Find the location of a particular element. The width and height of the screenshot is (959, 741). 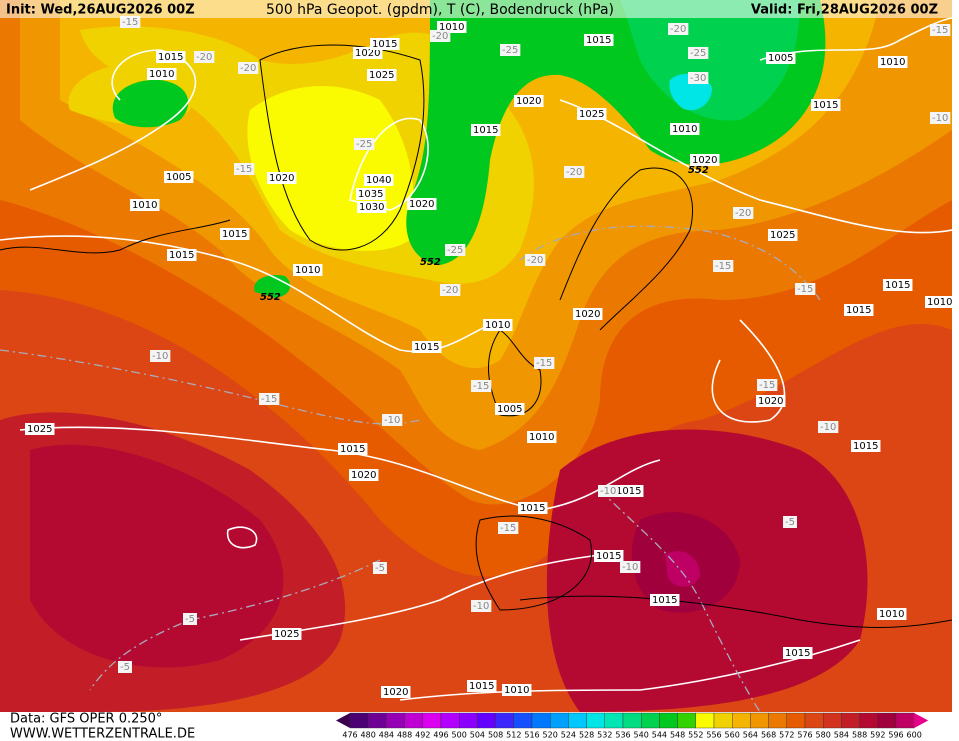

scale-tick-label: 532 is located at coordinates (604, 735).